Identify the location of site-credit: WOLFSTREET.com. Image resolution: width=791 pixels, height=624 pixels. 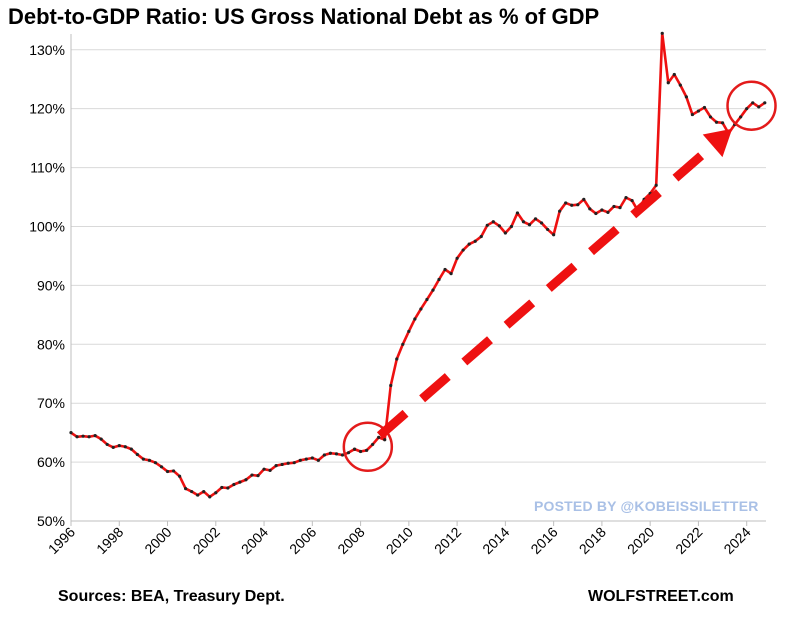
(661, 596).